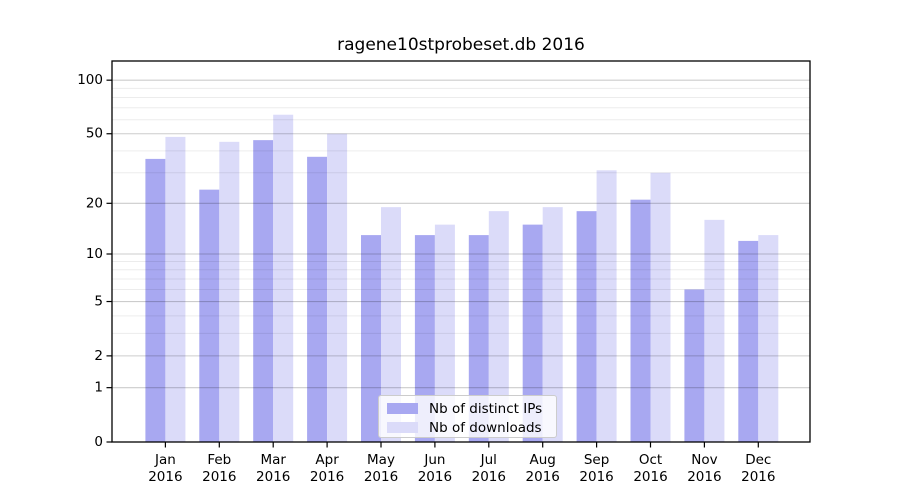  What do you see at coordinates (165, 460) in the screenshot?
I see `x-tick-label-month: Jan` at bounding box center [165, 460].